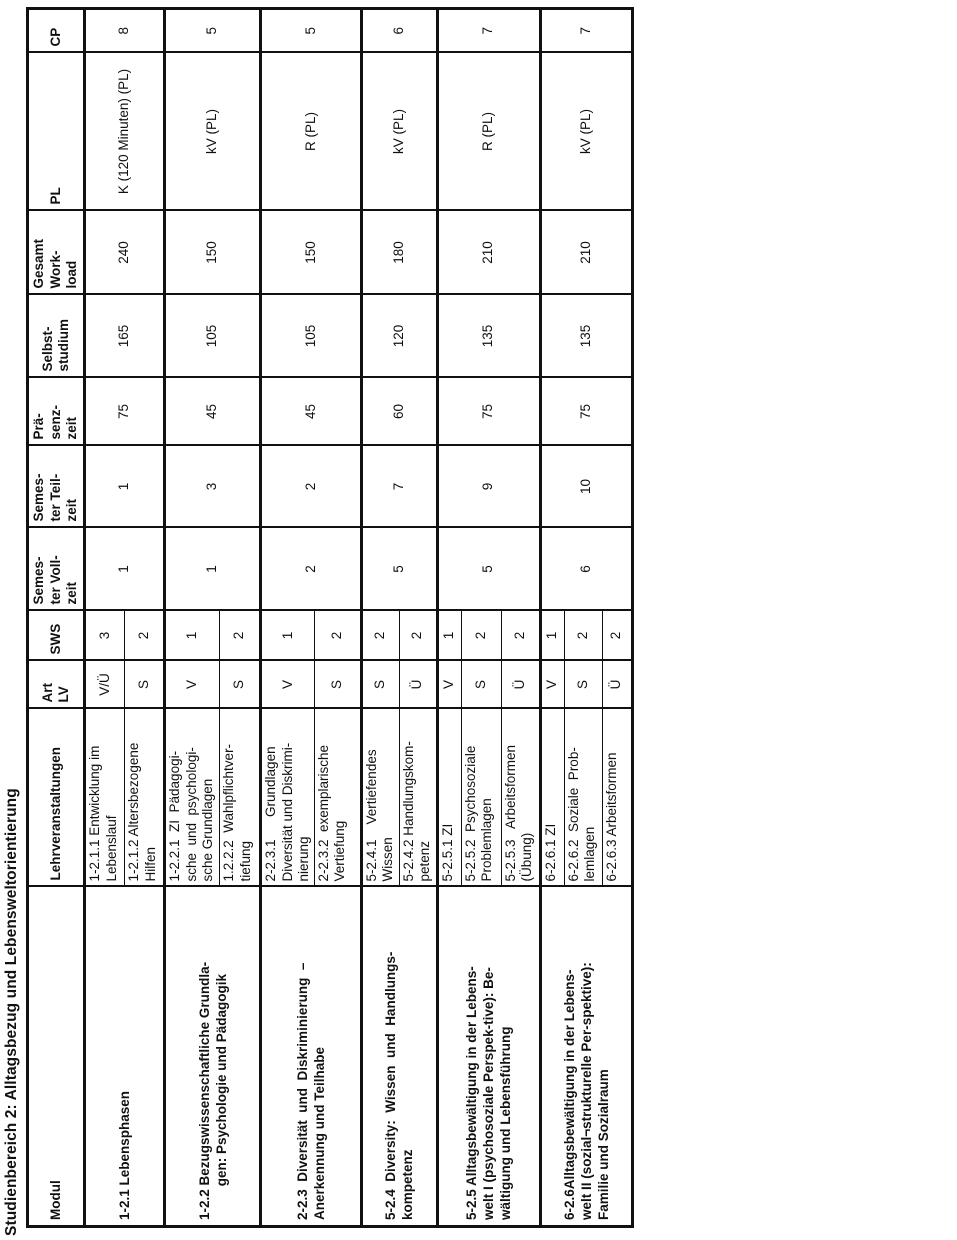 The height and width of the screenshot is (1240, 957). I want to click on header-pl: PL, so click(56, 131).